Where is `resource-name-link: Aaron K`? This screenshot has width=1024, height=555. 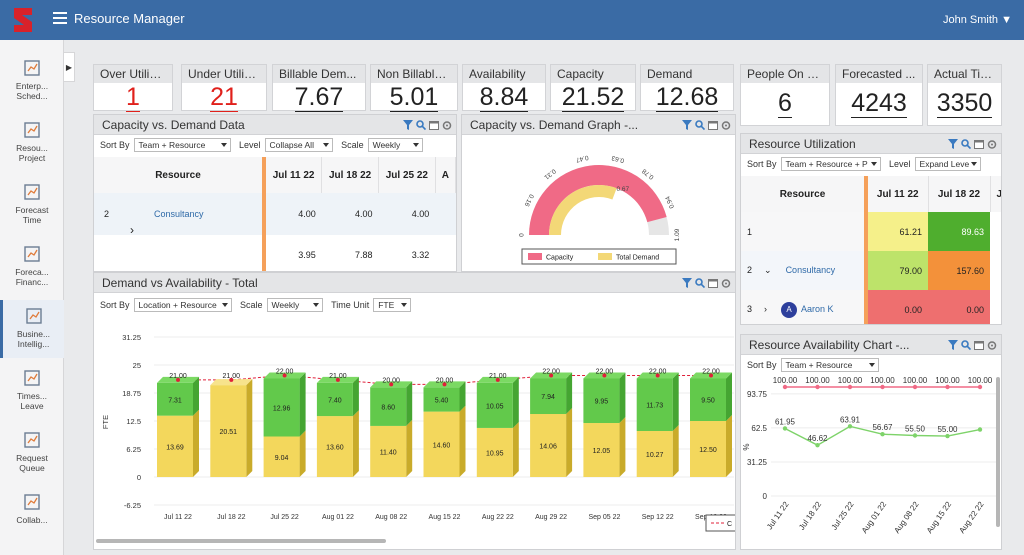 resource-name-link: Aaron K is located at coordinates (817, 308).